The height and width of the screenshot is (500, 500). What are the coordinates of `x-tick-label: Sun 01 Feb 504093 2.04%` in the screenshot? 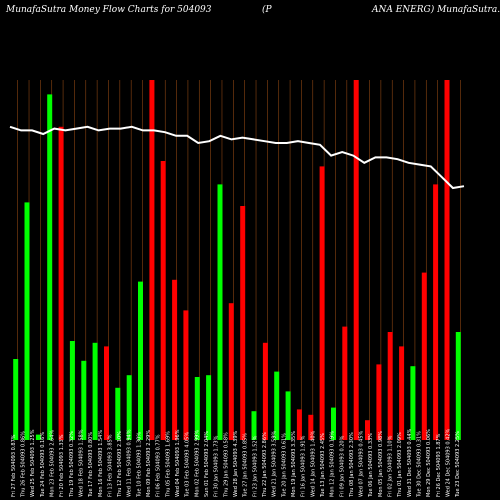 It's located at (207, 464).